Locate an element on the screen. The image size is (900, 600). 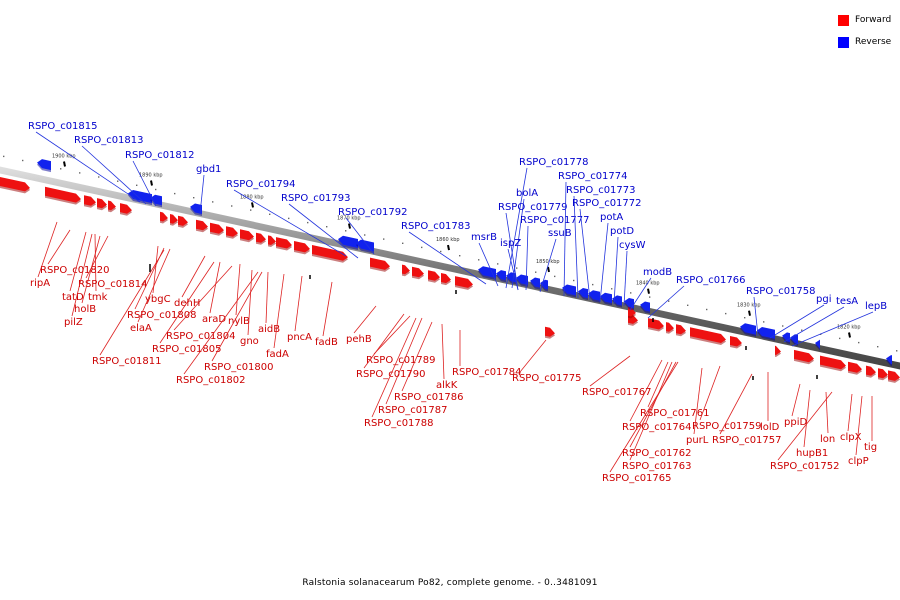
gene-label: RSPO_c01787 is located at coordinates (413, 410).